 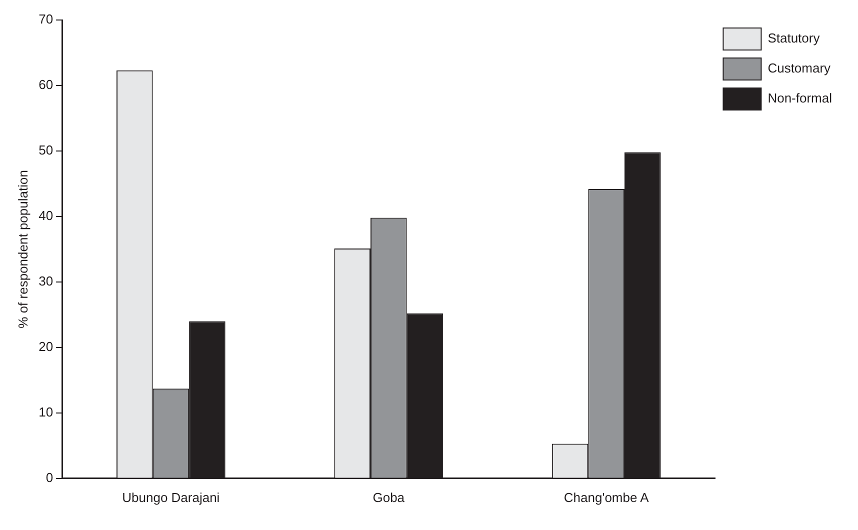 I want to click on y-tick-label: 0, so click(x=50, y=477).